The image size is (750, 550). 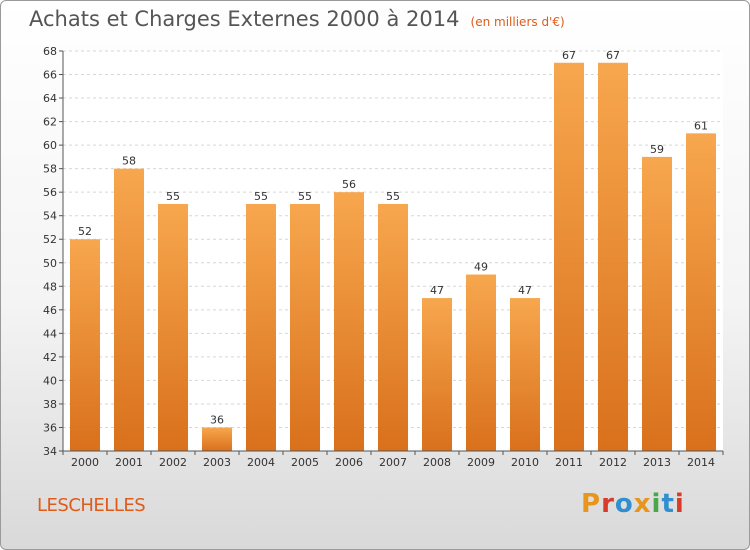 I want to click on y-tick-label: 46, so click(x=50, y=310).